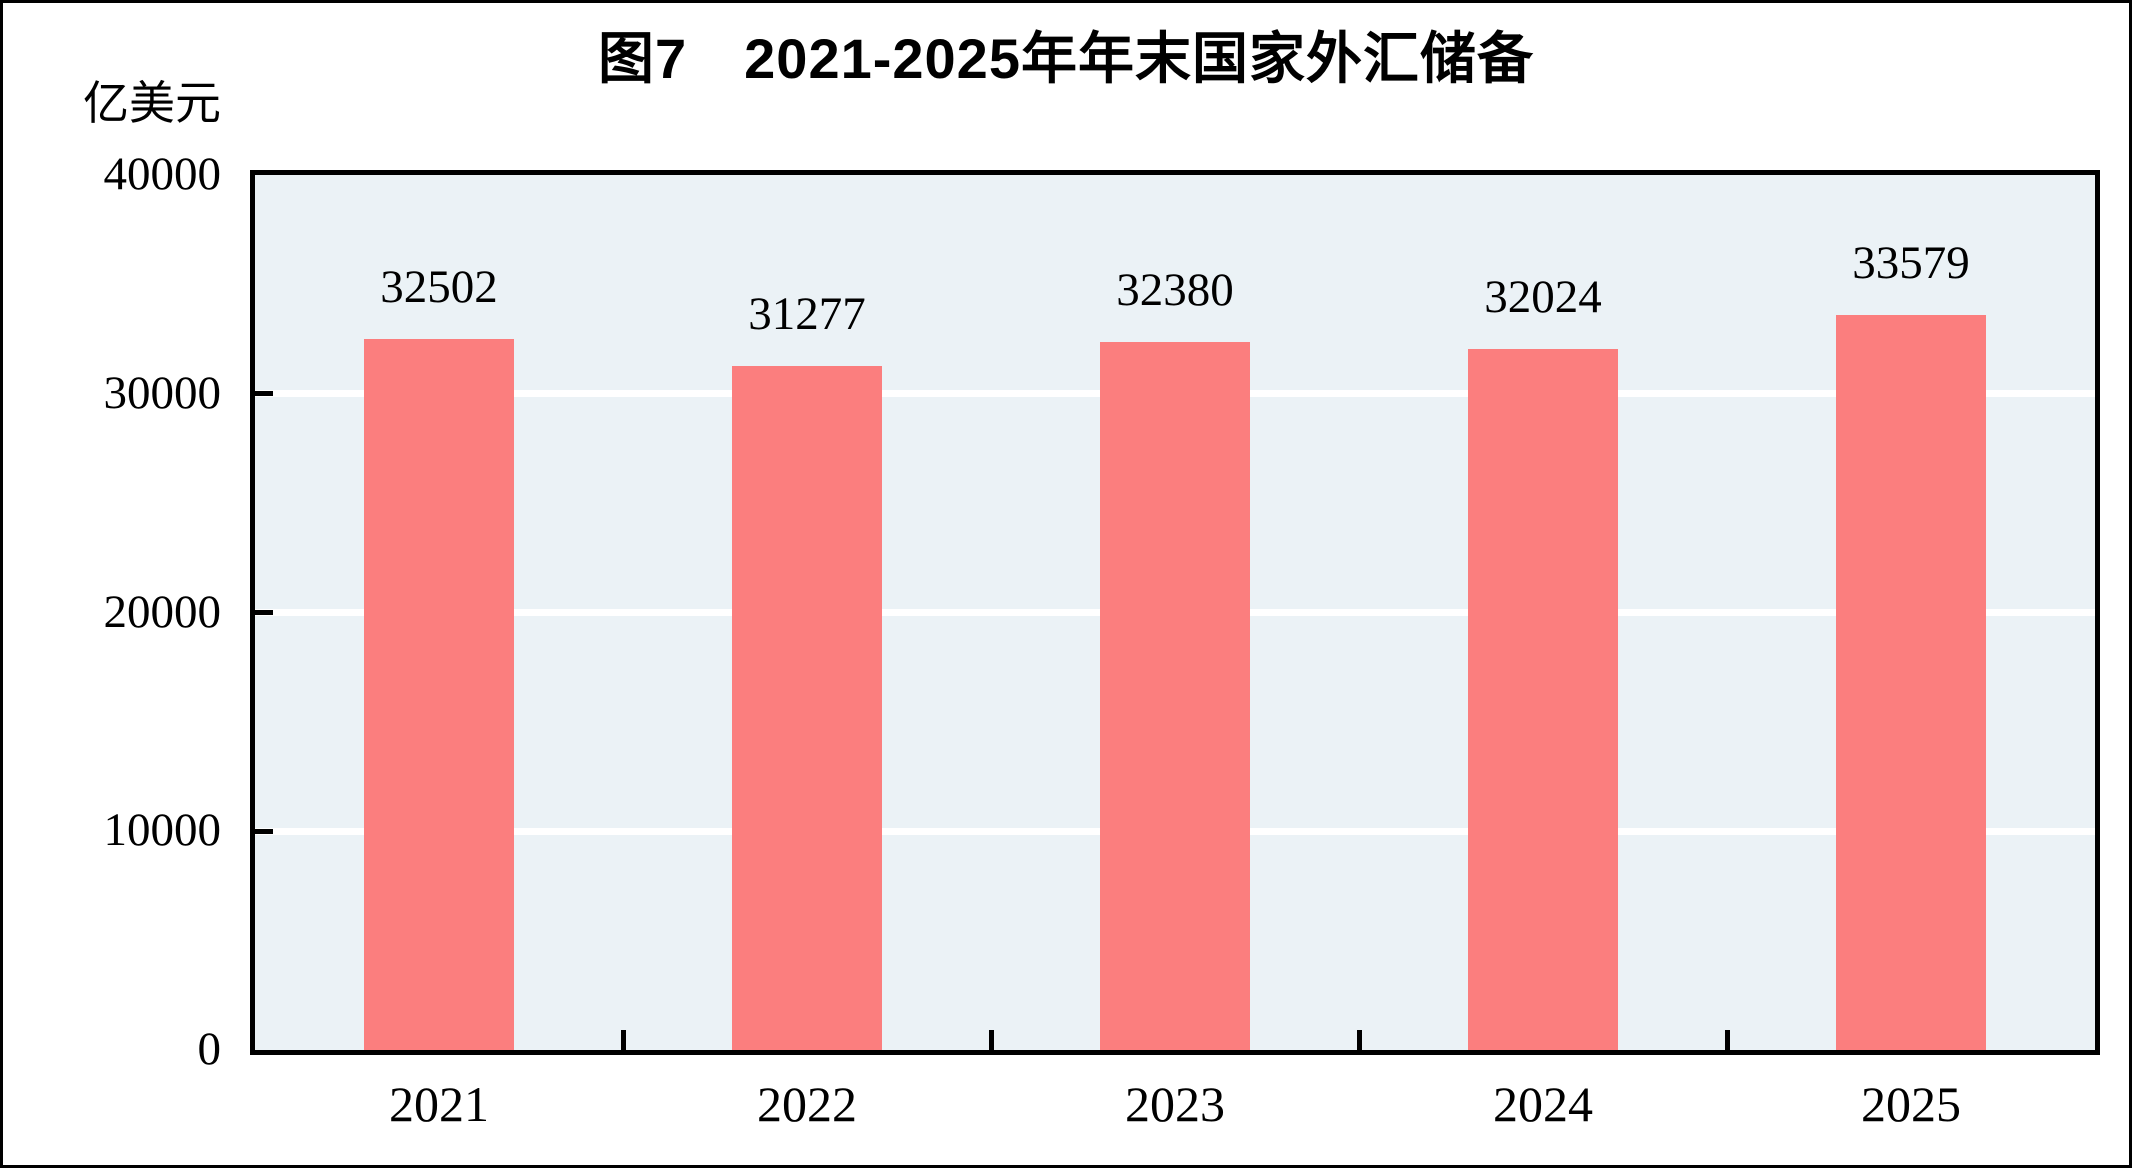 This screenshot has width=2132, height=1168. I want to click on bar-2024, so click(1543, 699).